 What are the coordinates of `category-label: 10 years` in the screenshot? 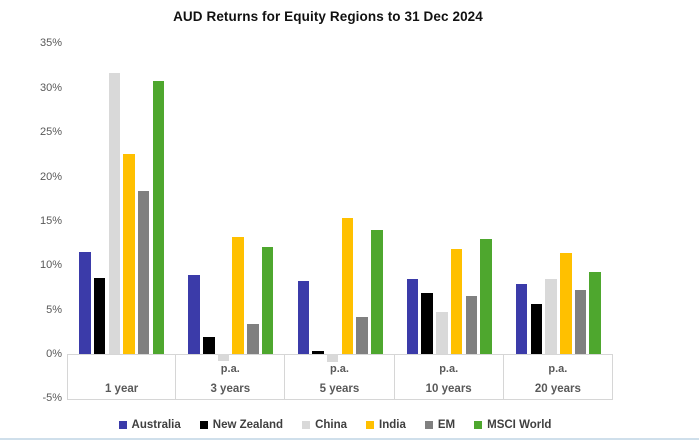 It's located at (448, 389).